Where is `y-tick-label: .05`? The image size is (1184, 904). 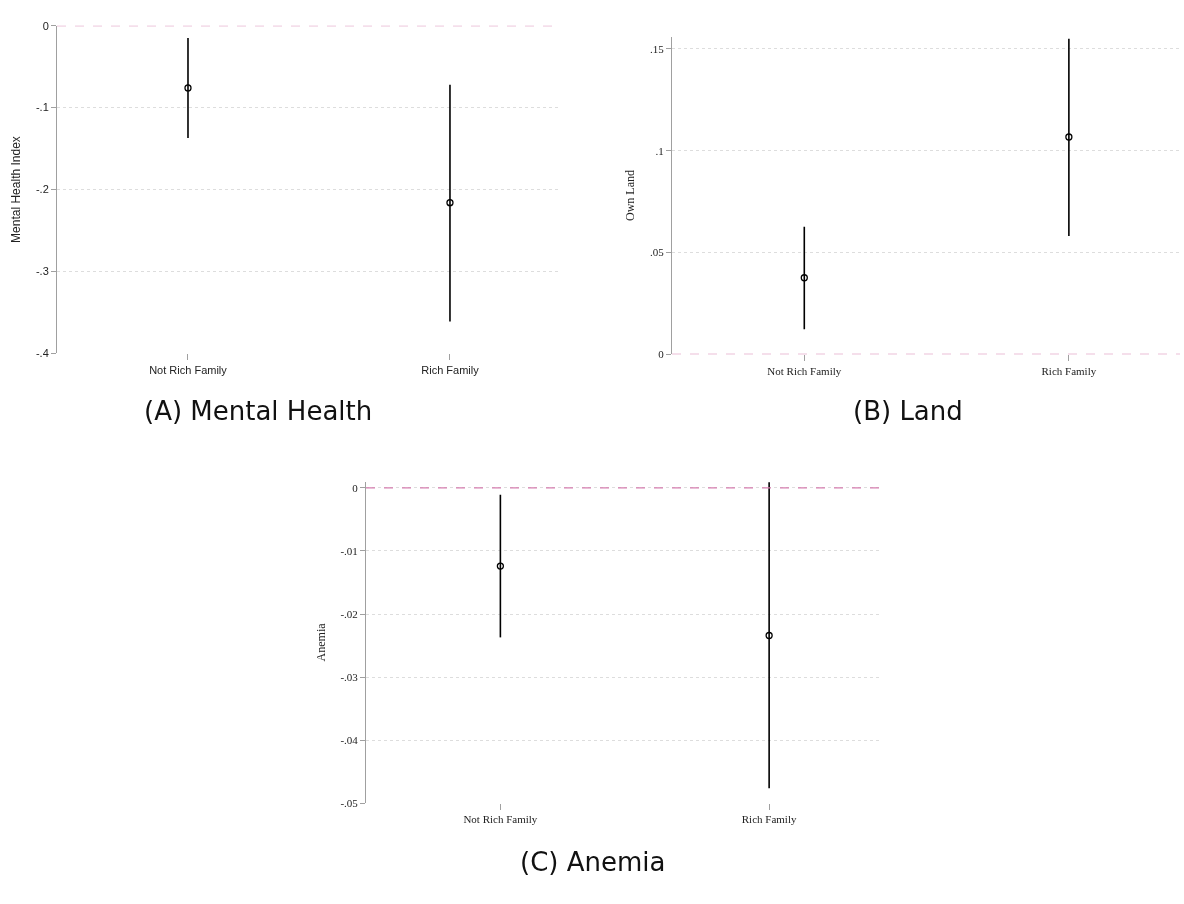
y-tick-label: .05 is located at coordinates (657, 252).